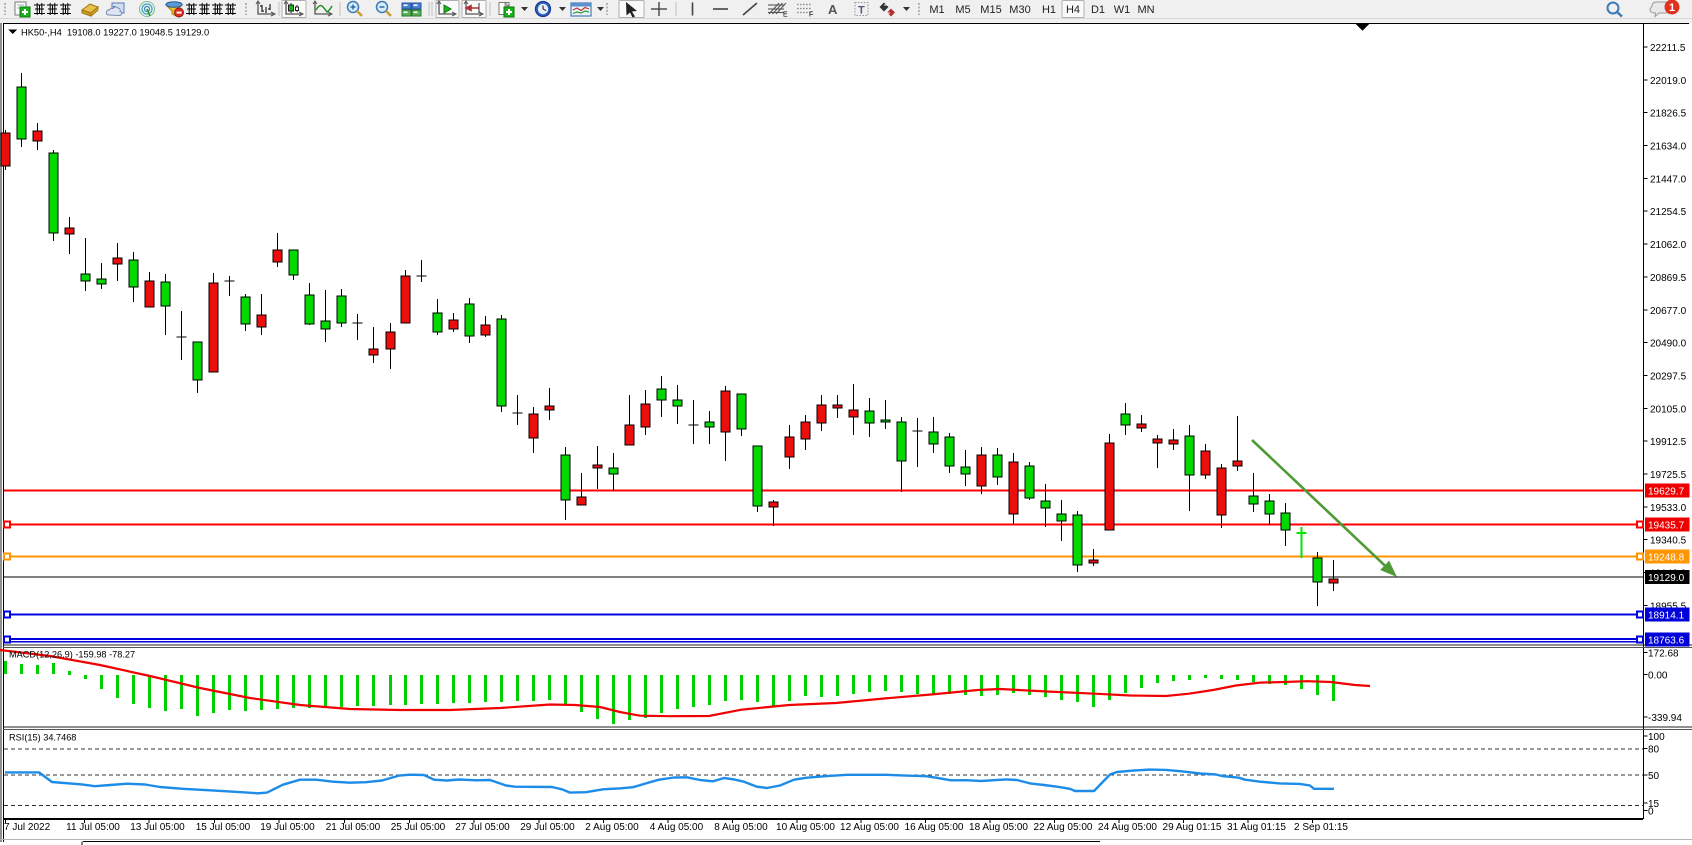 This screenshot has width=1692, height=845. What do you see at coordinates (1063, 827) in the screenshot?
I see `svg-text: 22 Aug 05:00` at bounding box center [1063, 827].